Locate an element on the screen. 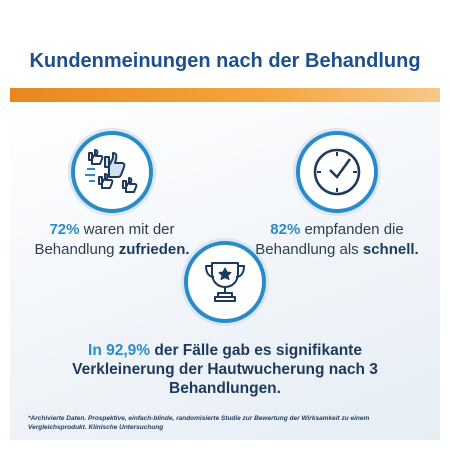 This screenshot has width=450, height=450. trophy-icon is located at coordinates (225, 282).